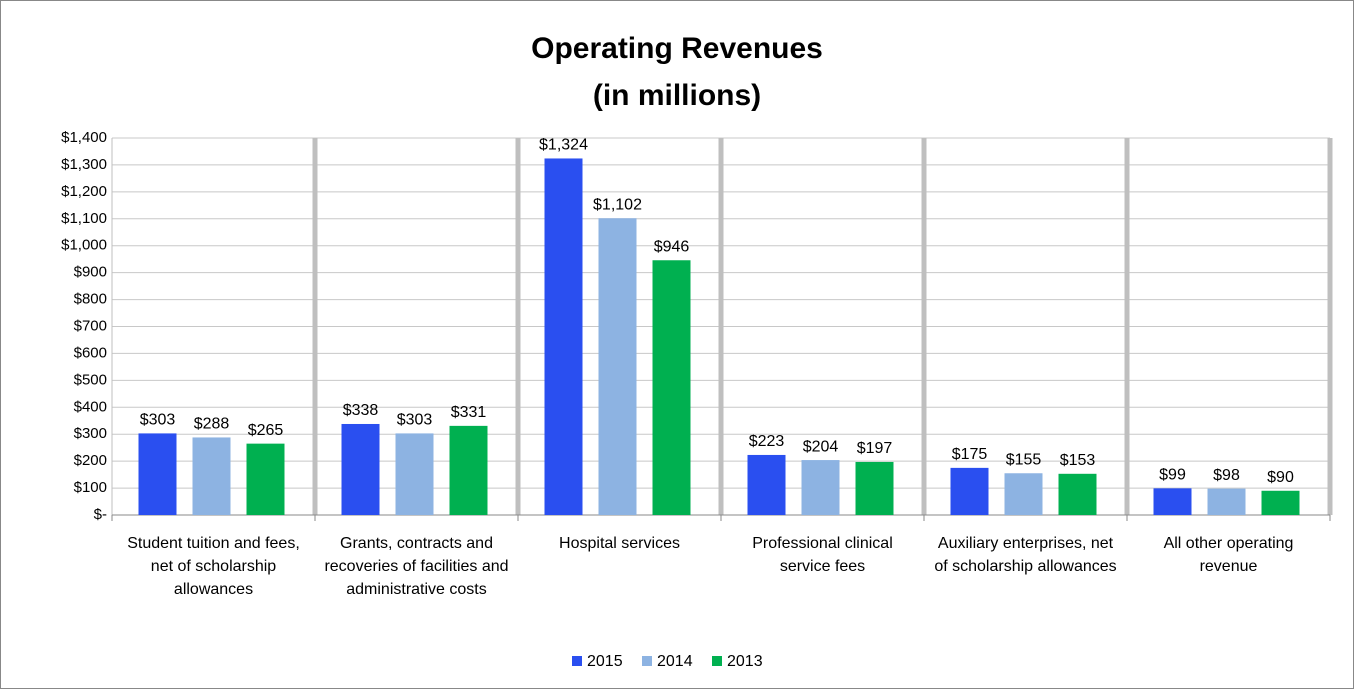  What do you see at coordinates (1280, 477) in the screenshot?
I see `data-label: $90` at bounding box center [1280, 477].